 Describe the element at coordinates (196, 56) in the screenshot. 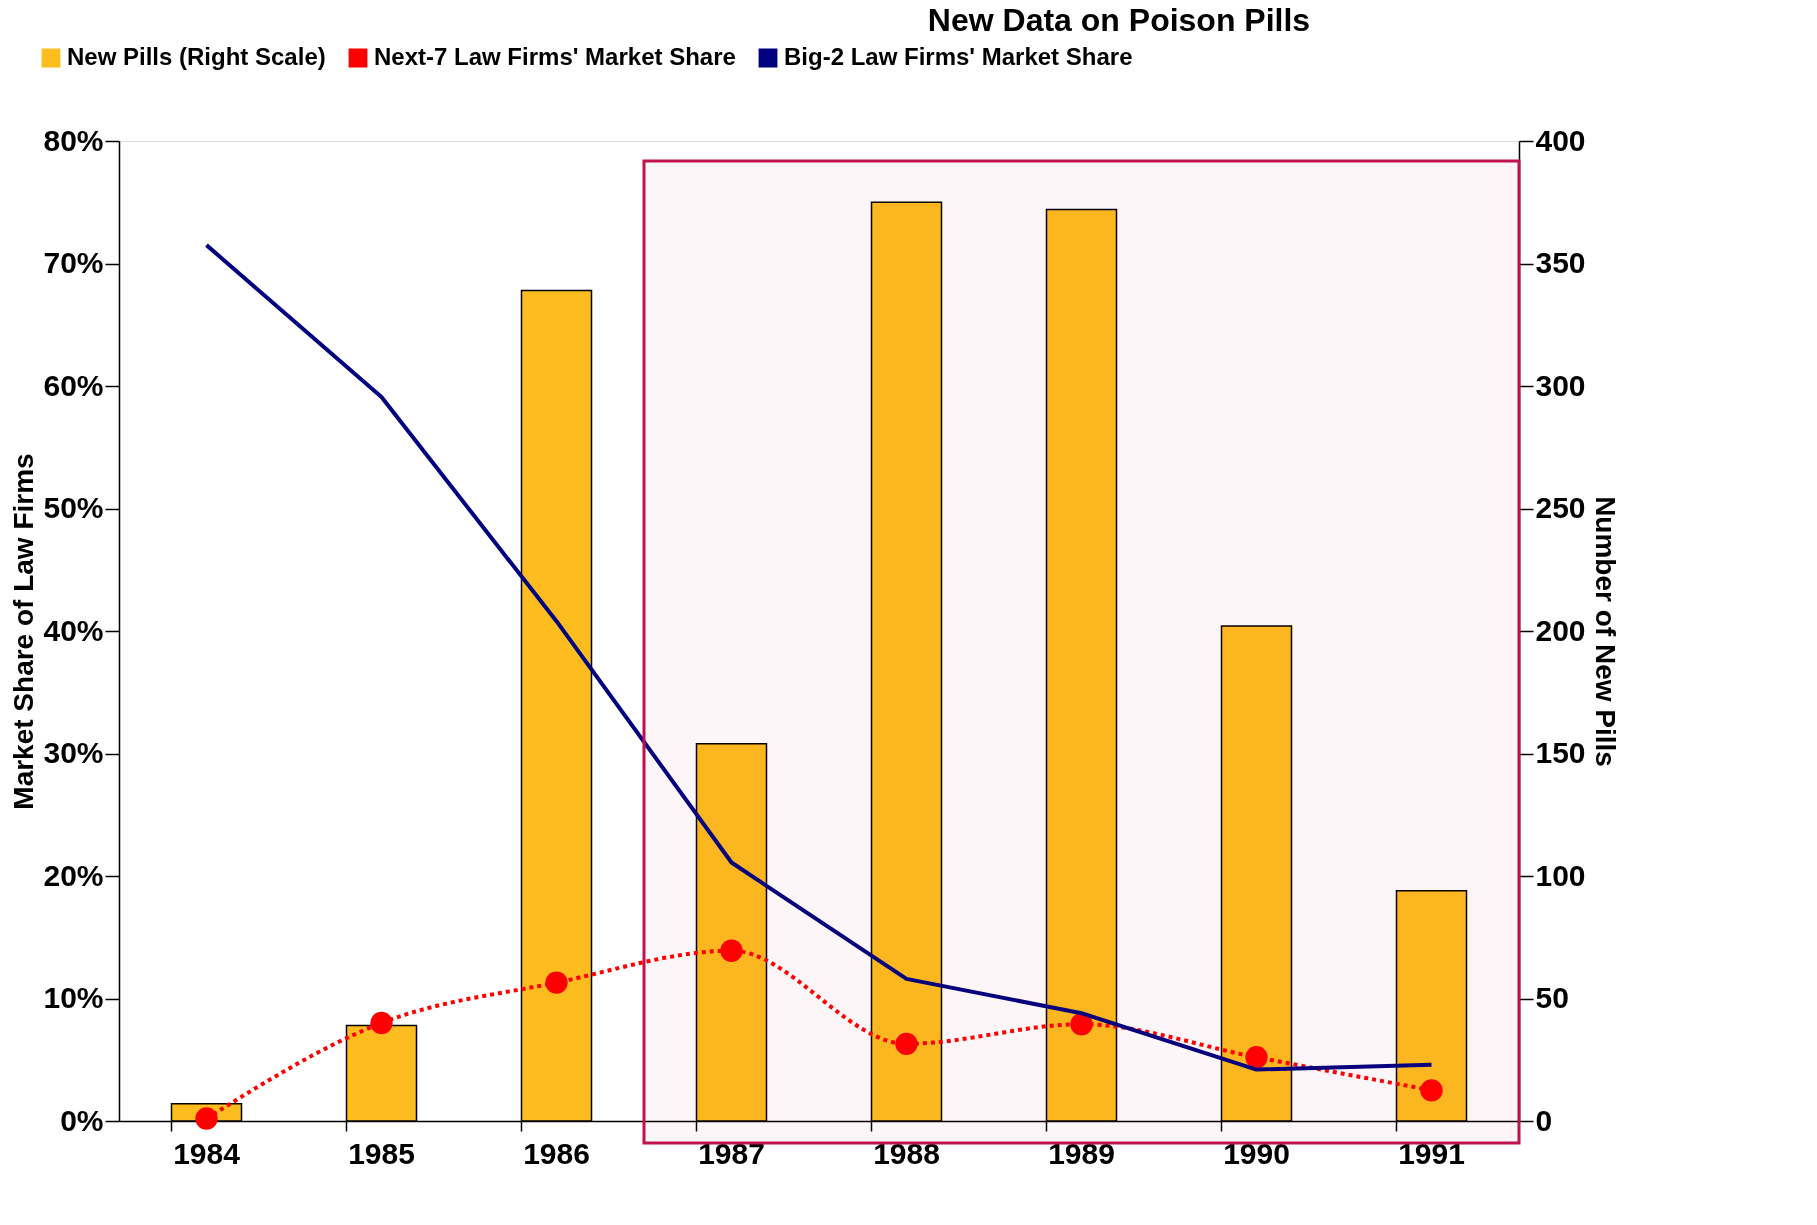

I see `legend-label: New Pills (Right Scale)` at that location.